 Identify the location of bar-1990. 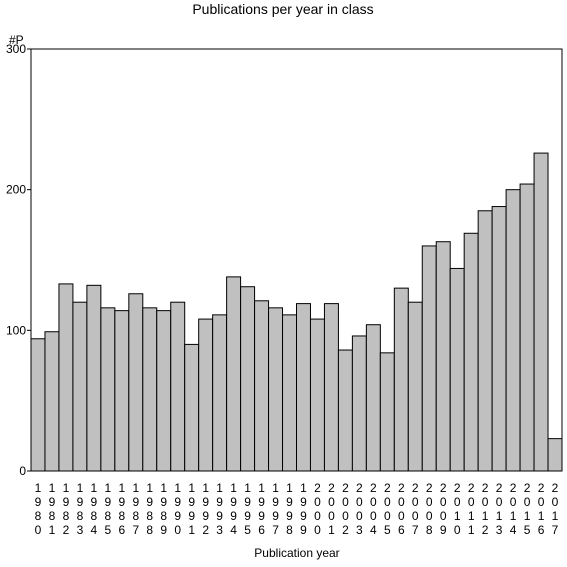
(178, 386).